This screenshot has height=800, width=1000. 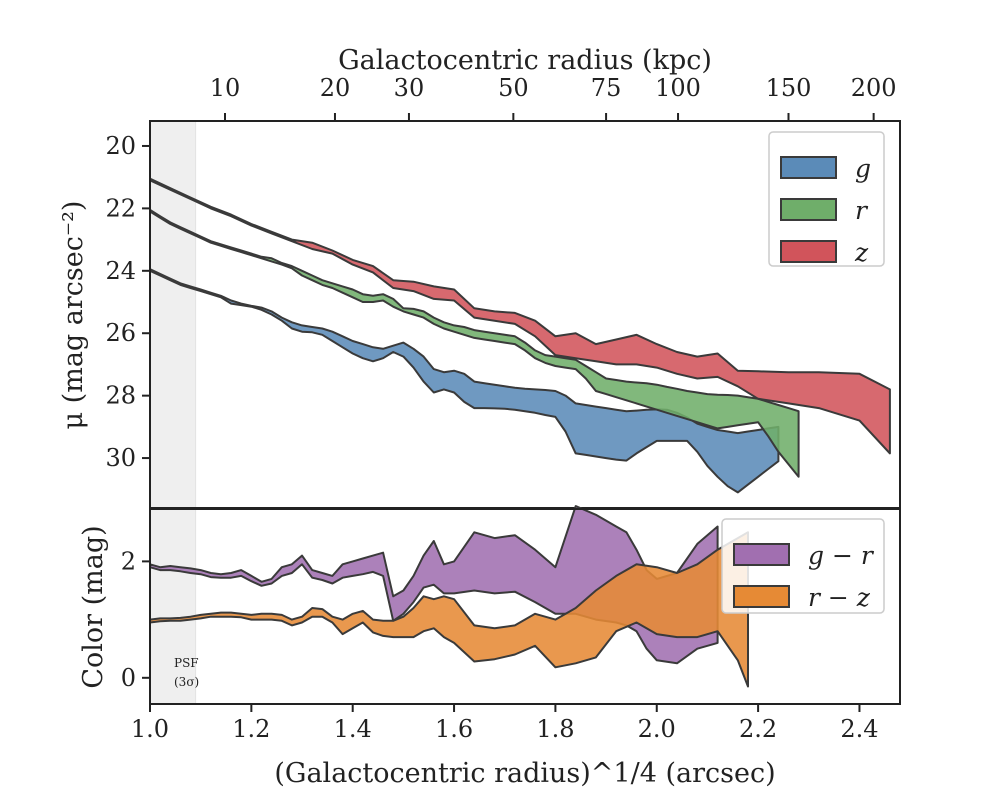 What do you see at coordinates (135, 619) in the screenshot?
I see `y-axis-ticks-bottom: 02` at bounding box center [135, 619].